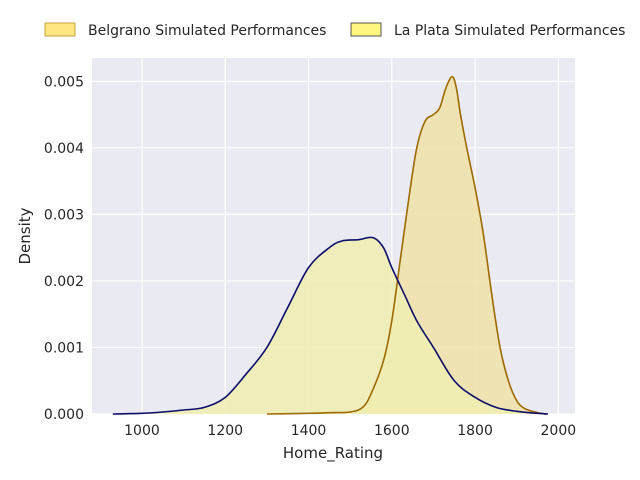  Describe the element at coordinates (64, 348) in the screenshot. I see `y-tick-label: 0.001` at that location.